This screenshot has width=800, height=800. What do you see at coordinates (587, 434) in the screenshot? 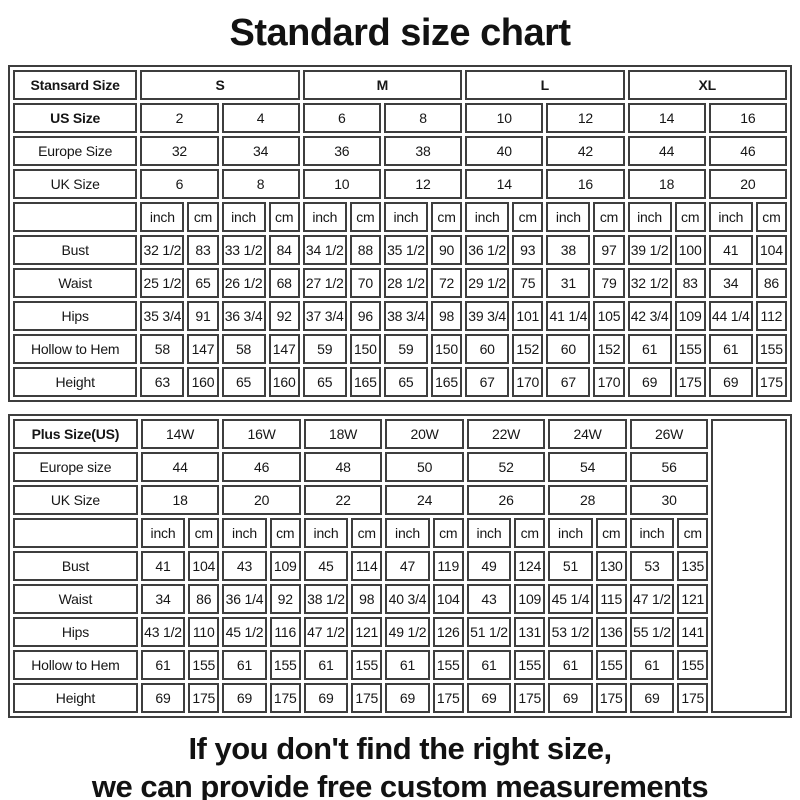
I see `plus-size-table-plus-size-cell: 24W` at bounding box center [587, 434].